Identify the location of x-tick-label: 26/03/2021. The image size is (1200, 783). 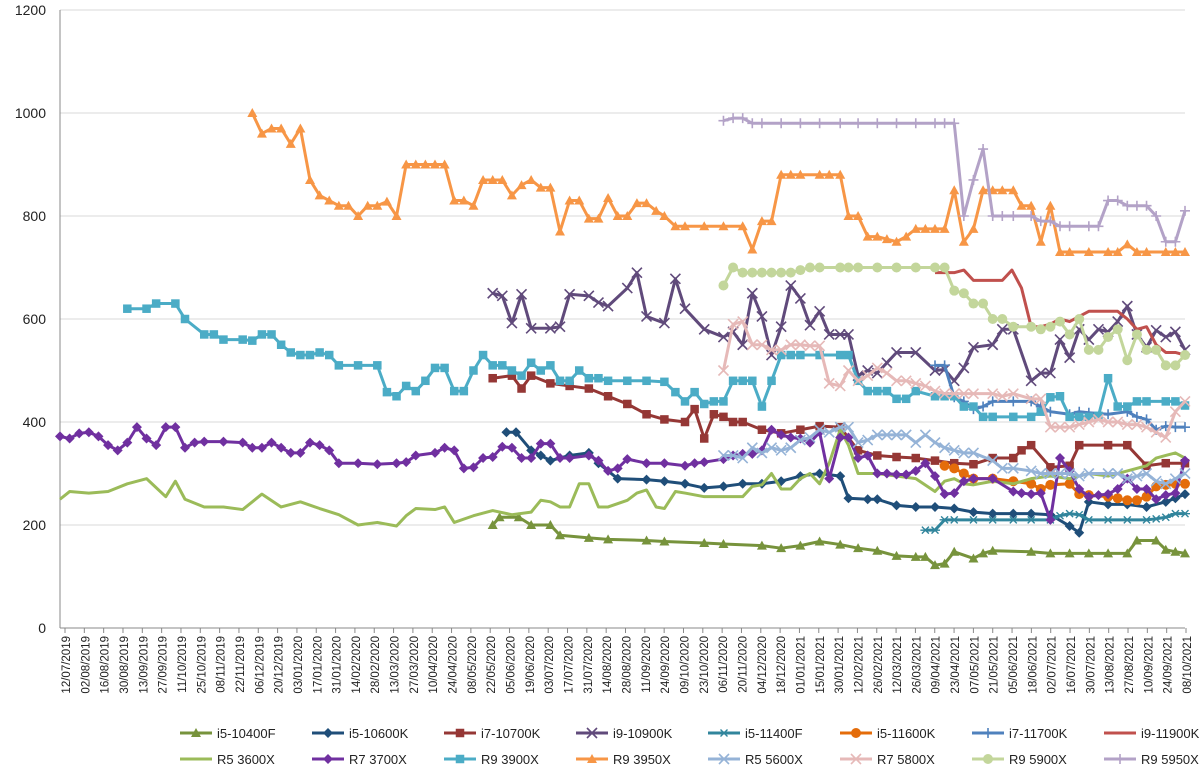
(917, 665).